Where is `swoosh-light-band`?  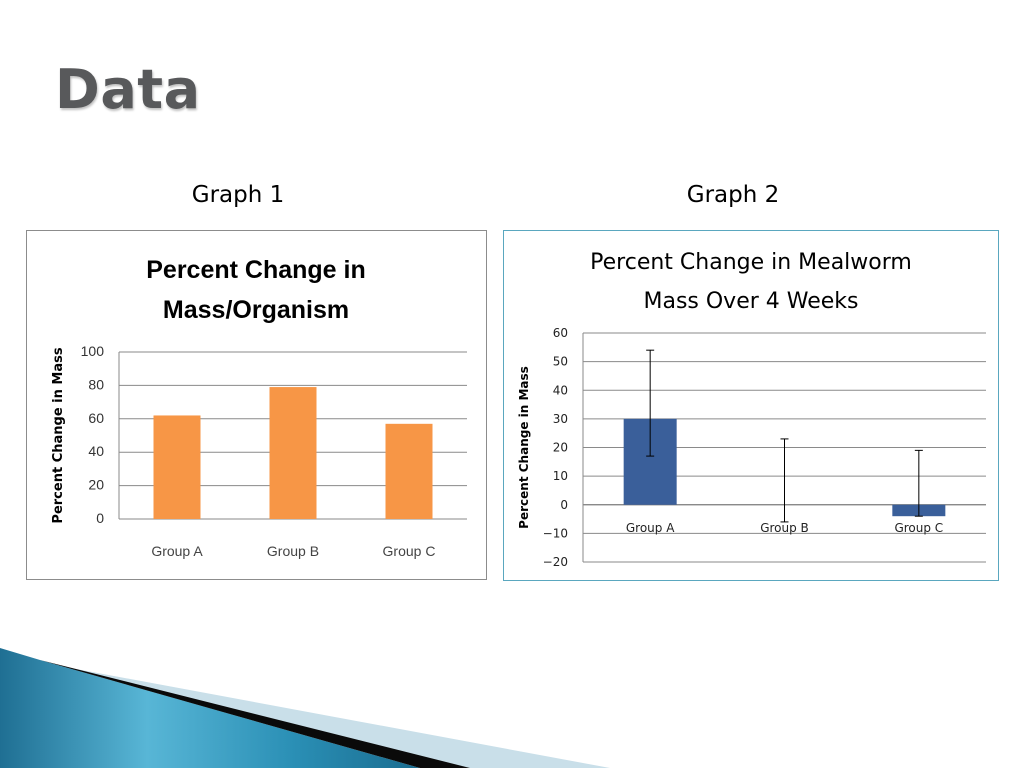
swoosh-light-band is located at coordinates (325, 717).